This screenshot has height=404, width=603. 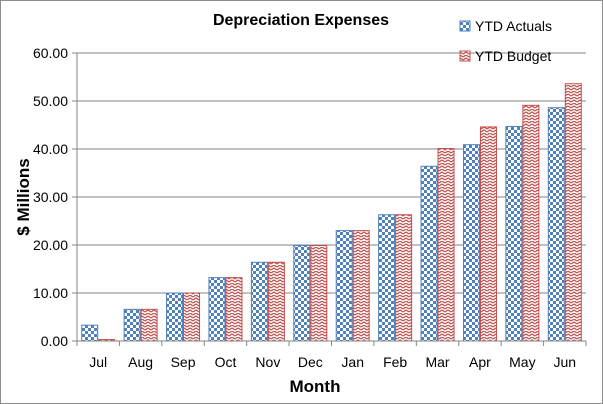 I want to click on bar-ytd-budget-nov, so click(x=276, y=301).